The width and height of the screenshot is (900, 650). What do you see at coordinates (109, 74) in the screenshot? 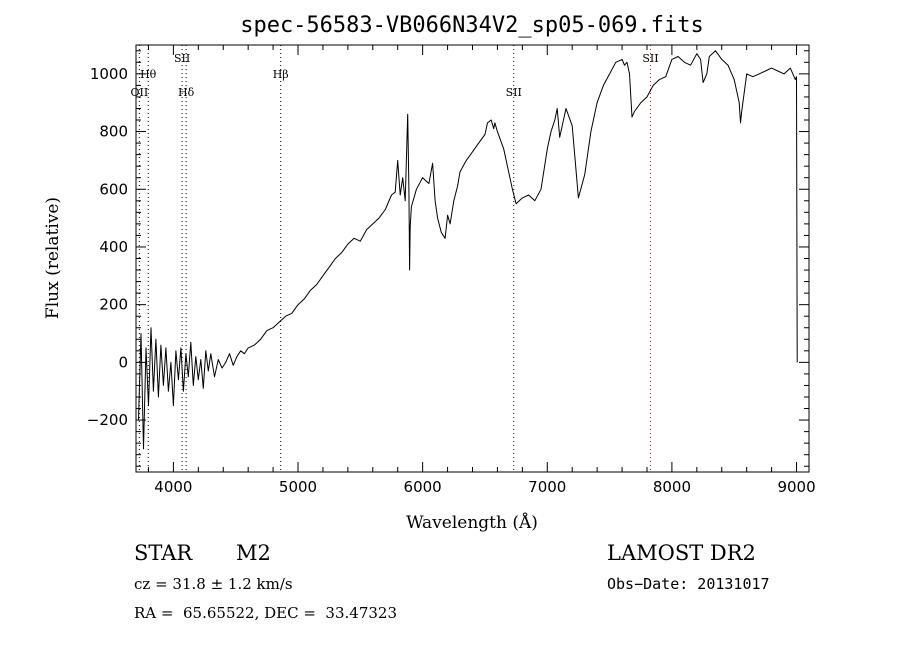
I see `y-tick-label: 1000` at bounding box center [109, 74].